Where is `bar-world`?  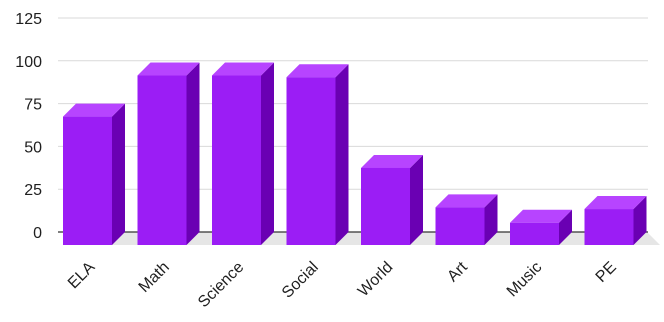
bar-world is located at coordinates (392, 199).